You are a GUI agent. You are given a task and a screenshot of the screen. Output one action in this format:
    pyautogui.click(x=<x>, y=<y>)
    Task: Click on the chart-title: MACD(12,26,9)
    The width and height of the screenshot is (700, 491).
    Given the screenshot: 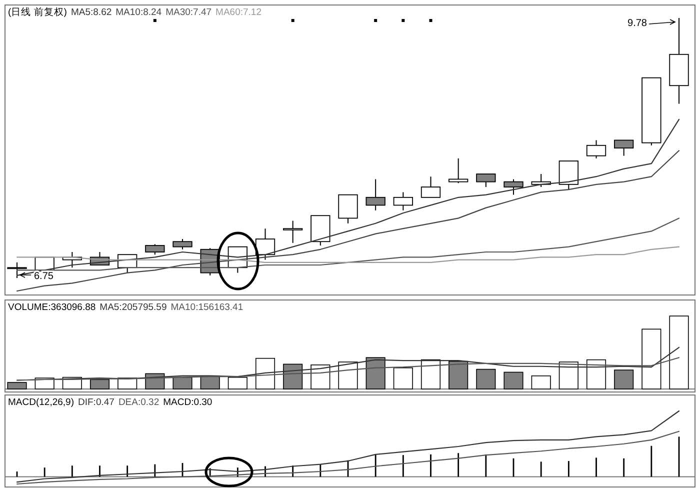 What is the action you would take?
    pyautogui.click(x=41, y=402)
    